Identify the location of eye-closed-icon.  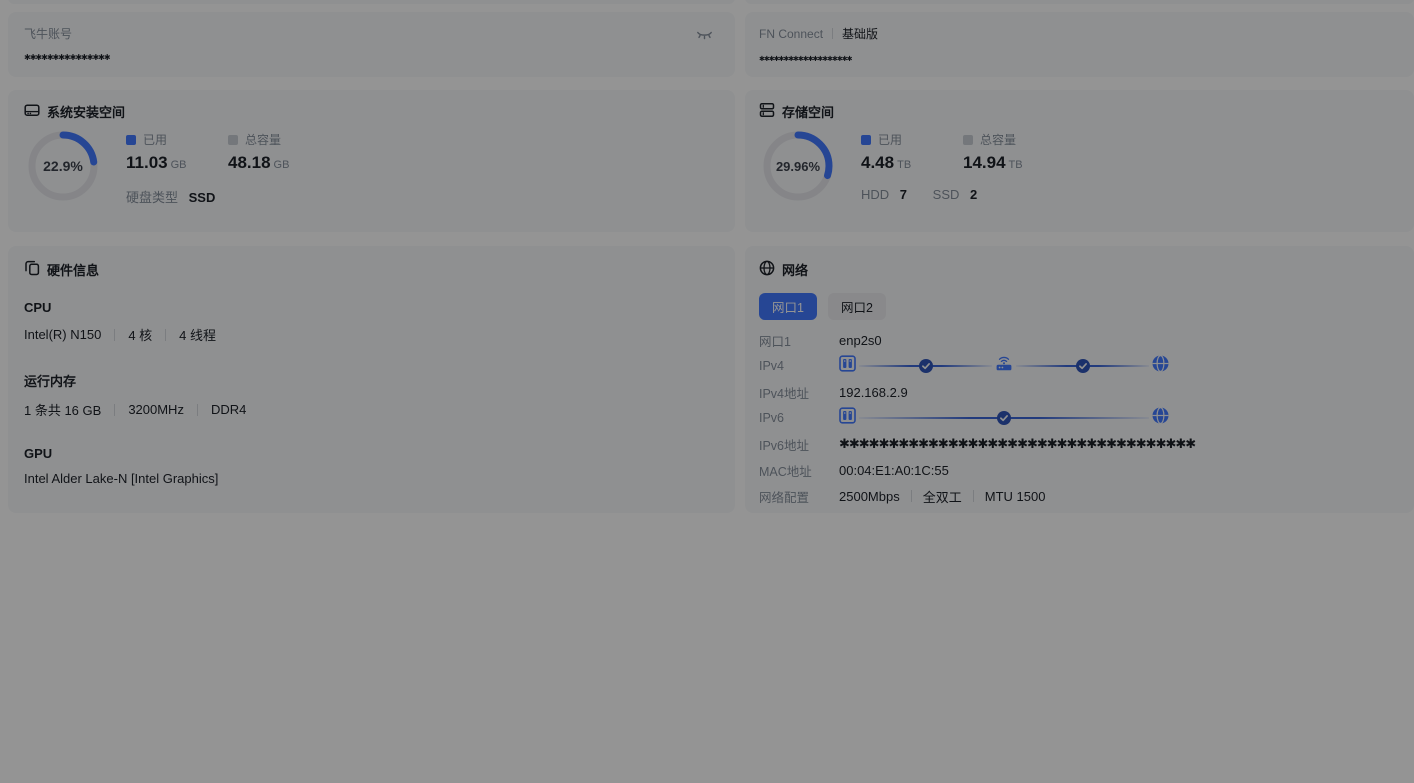
(704, 37).